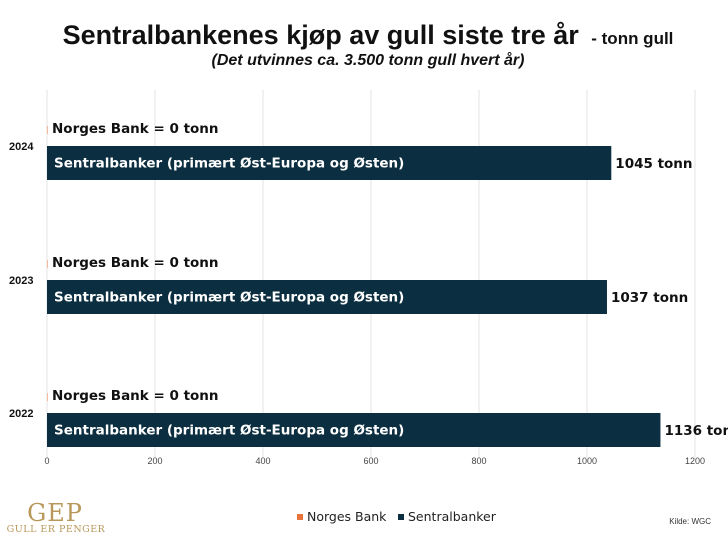  What do you see at coordinates (452, 516) in the screenshot?
I see `legend-label: Sentralbanker` at bounding box center [452, 516].